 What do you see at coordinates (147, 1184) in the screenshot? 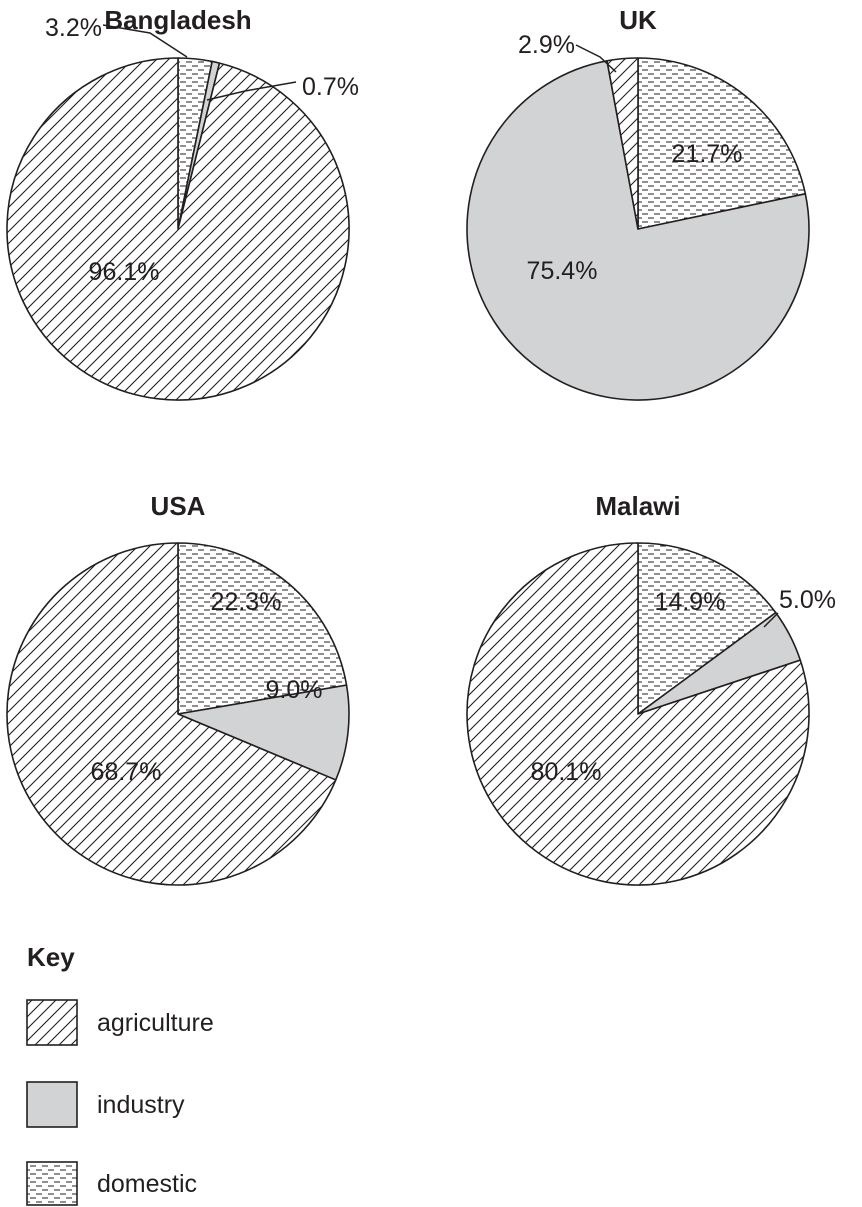
I see `legend-label-domestic: domestic` at bounding box center [147, 1184].